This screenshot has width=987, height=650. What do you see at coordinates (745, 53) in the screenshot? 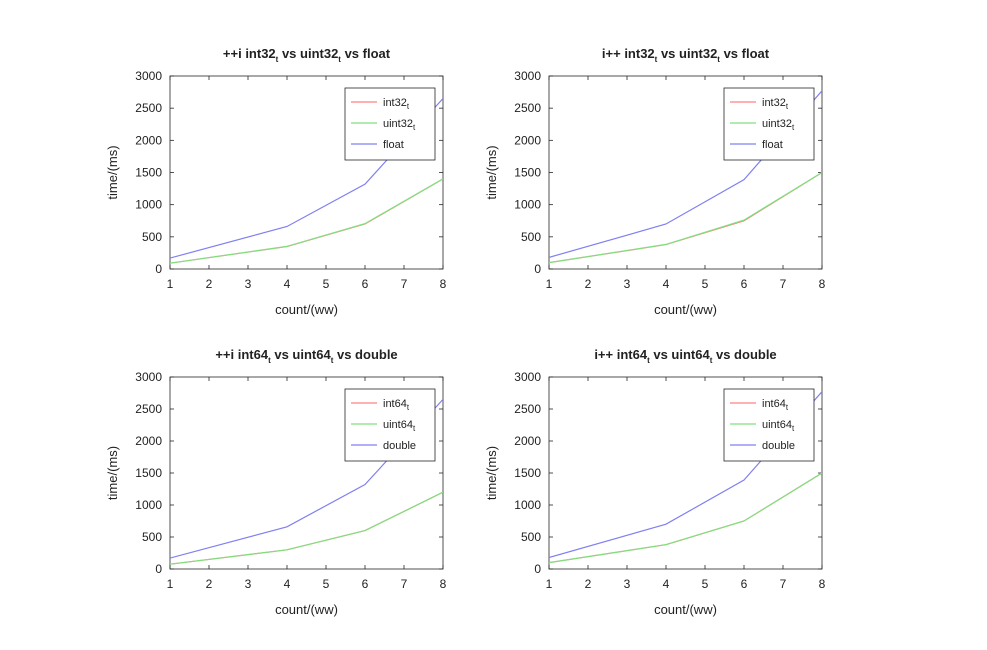
I see `title-part: vs float` at bounding box center [745, 53].